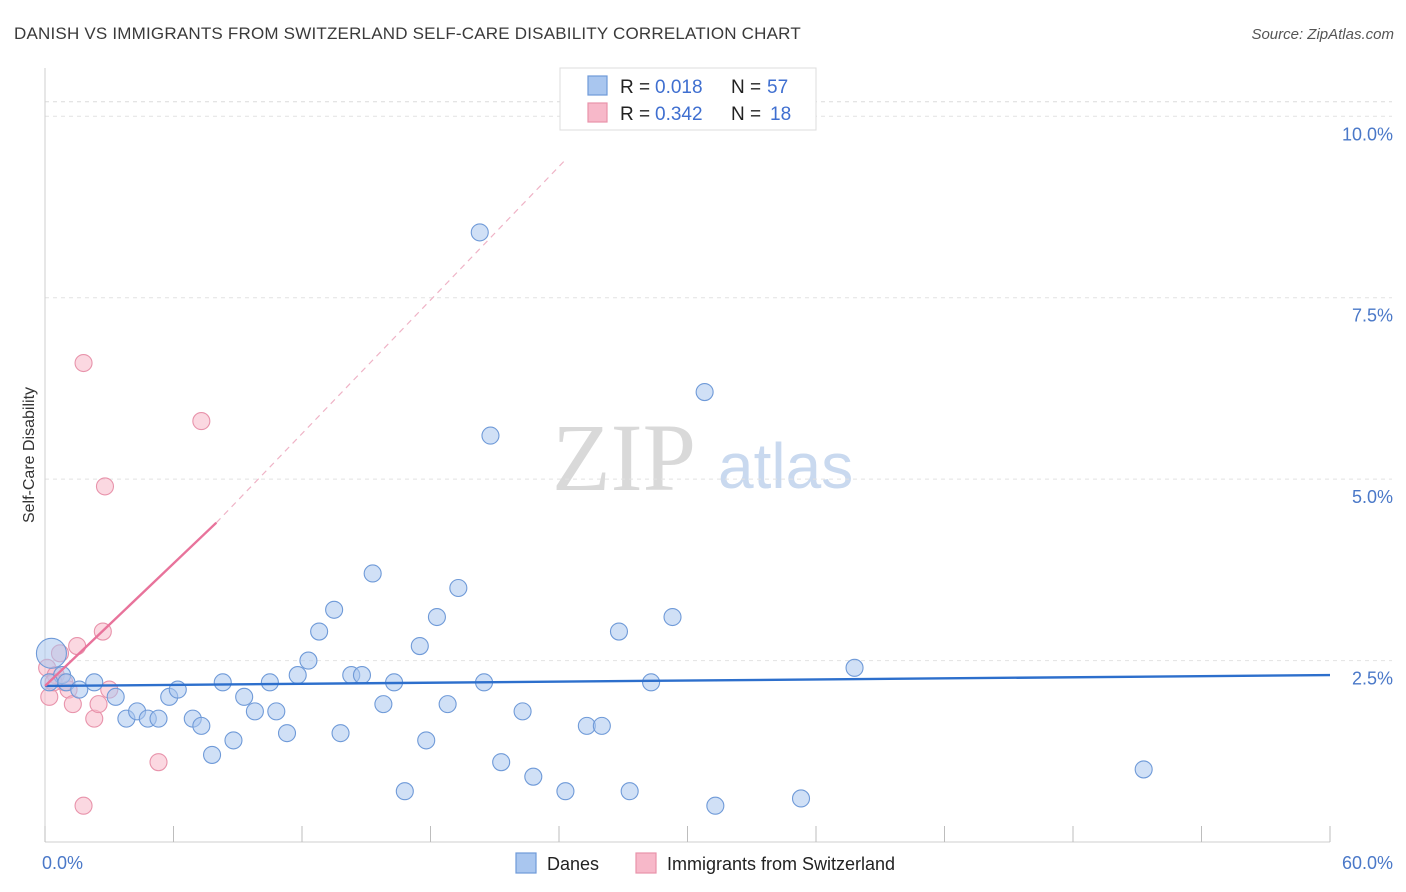  Describe the element at coordinates (679, 114) in the screenshot. I see `legend-r-value-switzerland: 0.342` at that location.